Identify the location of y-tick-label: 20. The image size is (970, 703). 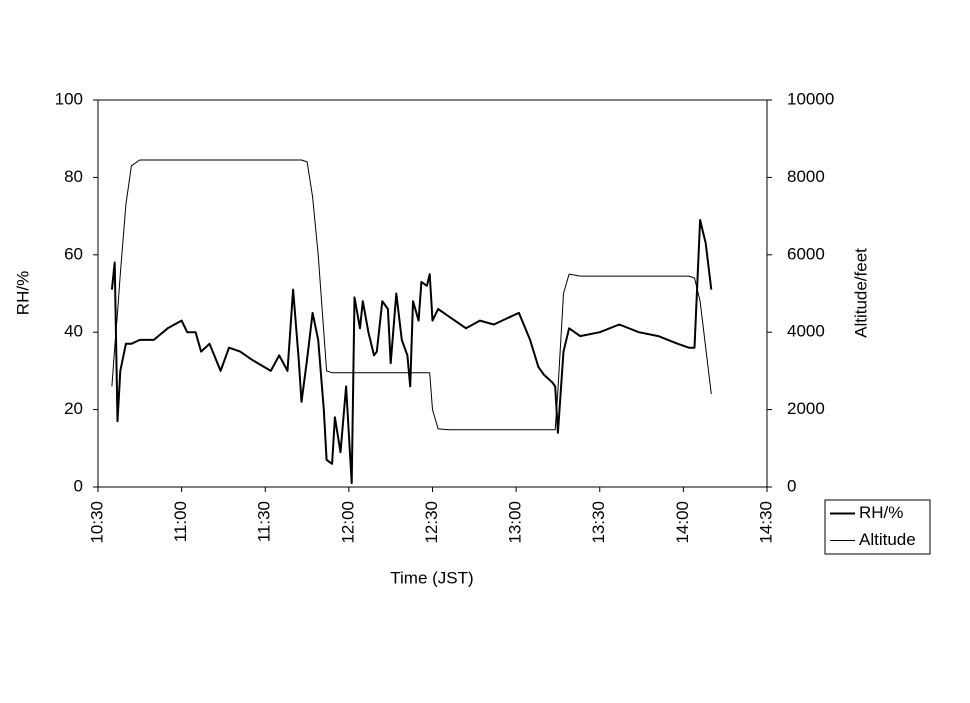
(73, 408).